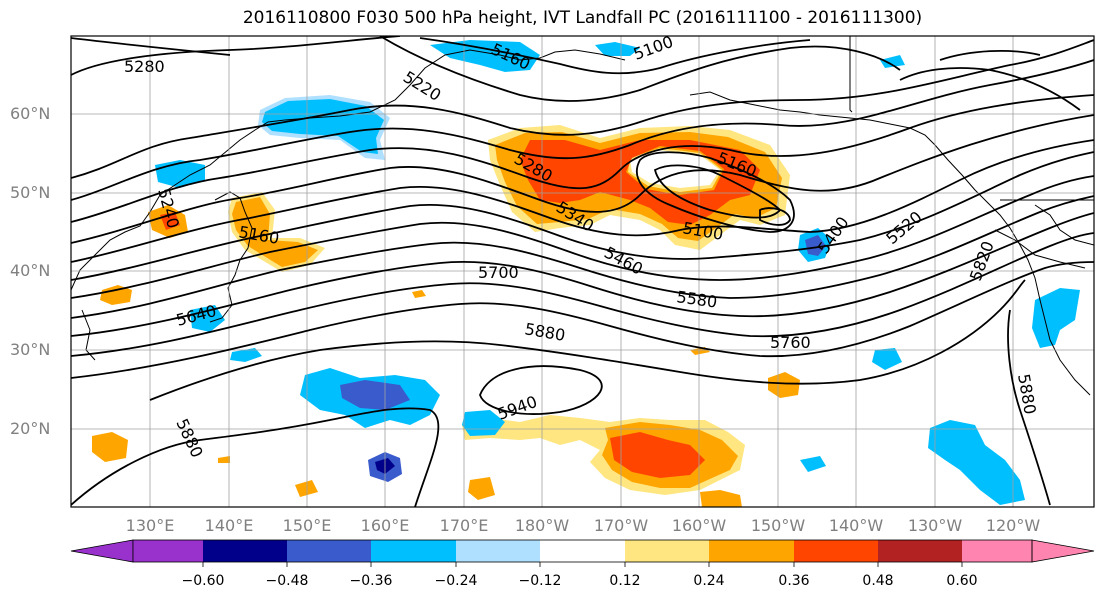 The height and width of the screenshot is (601, 1105). What do you see at coordinates (962, 581) in the screenshot?
I see `colorbar-tick-label: 0.60` at bounding box center [962, 581].